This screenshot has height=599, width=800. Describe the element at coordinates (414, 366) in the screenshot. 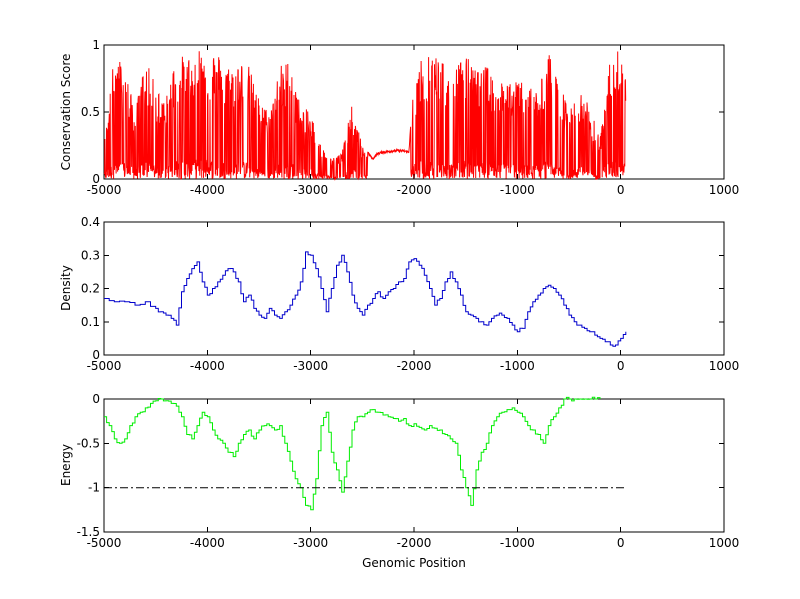

I see `density-x-tick-label: -2000` at that location.